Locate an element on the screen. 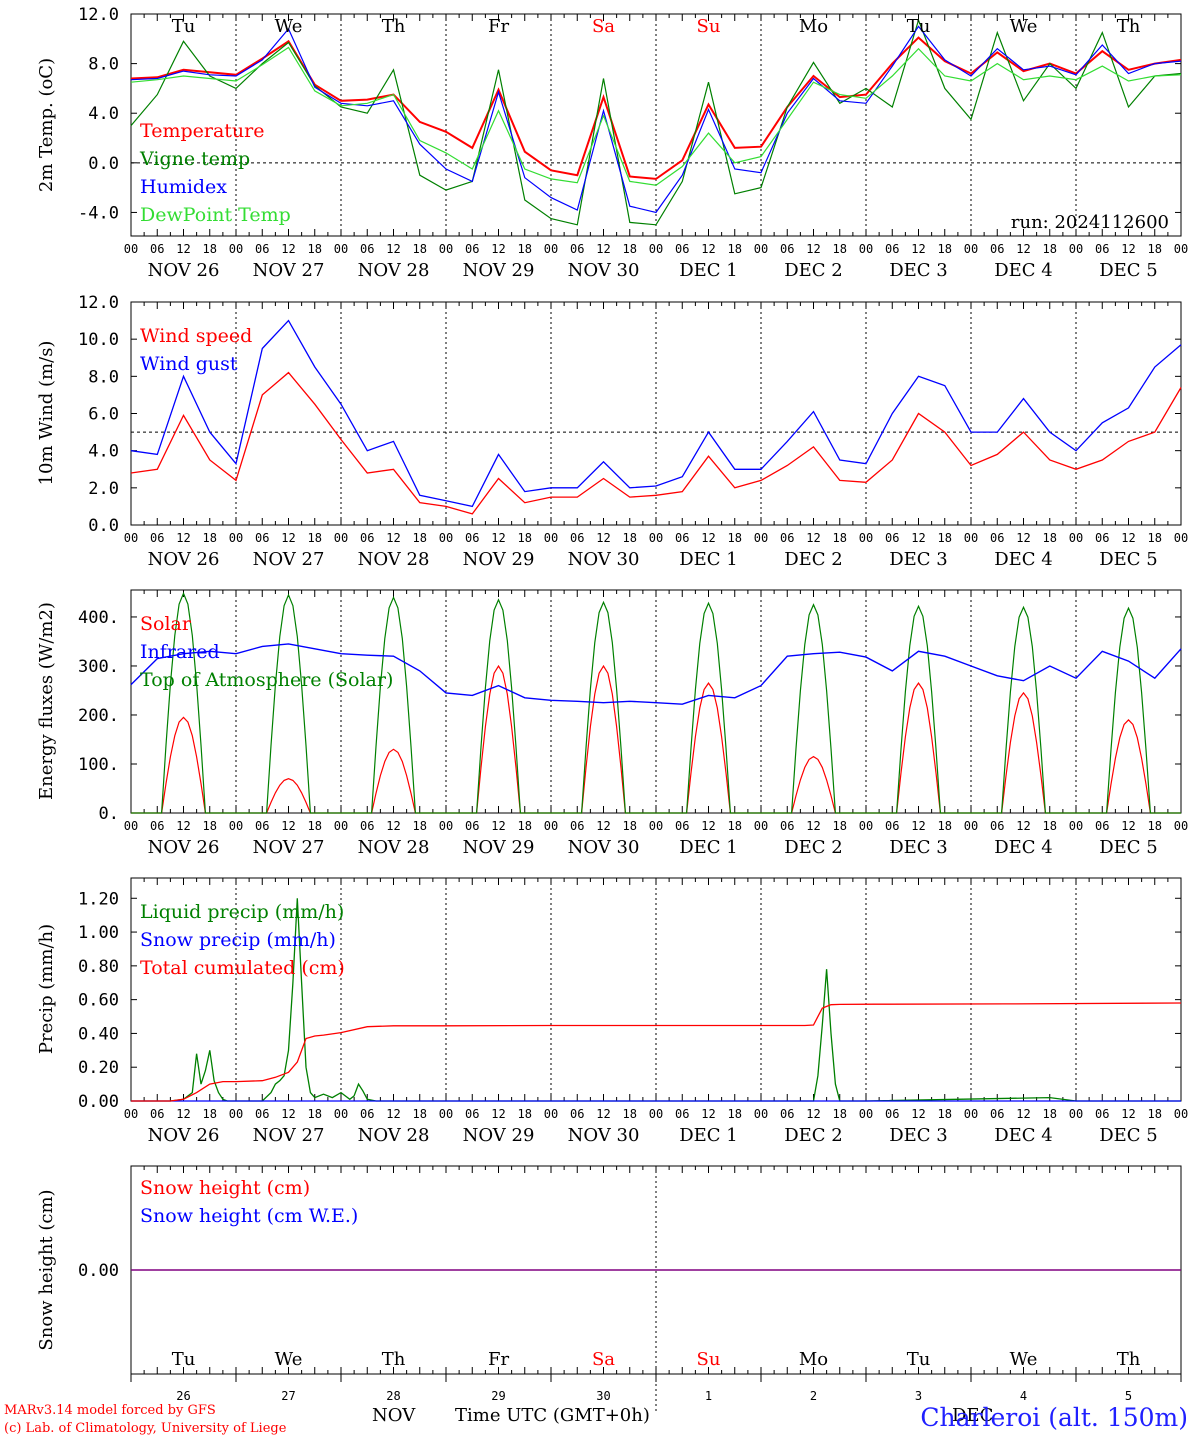  panel-0-date-label: DEC 2 is located at coordinates (813, 270).